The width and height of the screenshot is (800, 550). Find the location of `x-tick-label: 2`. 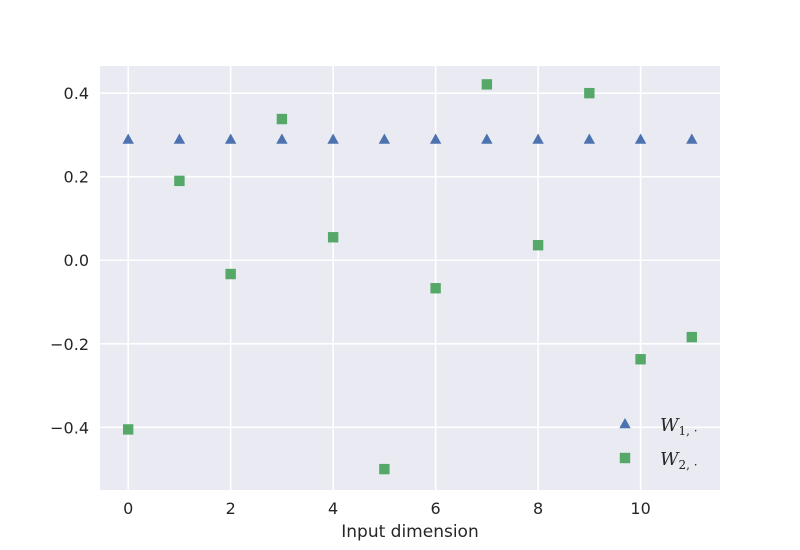

x-tick-label: 2 is located at coordinates (231, 508).